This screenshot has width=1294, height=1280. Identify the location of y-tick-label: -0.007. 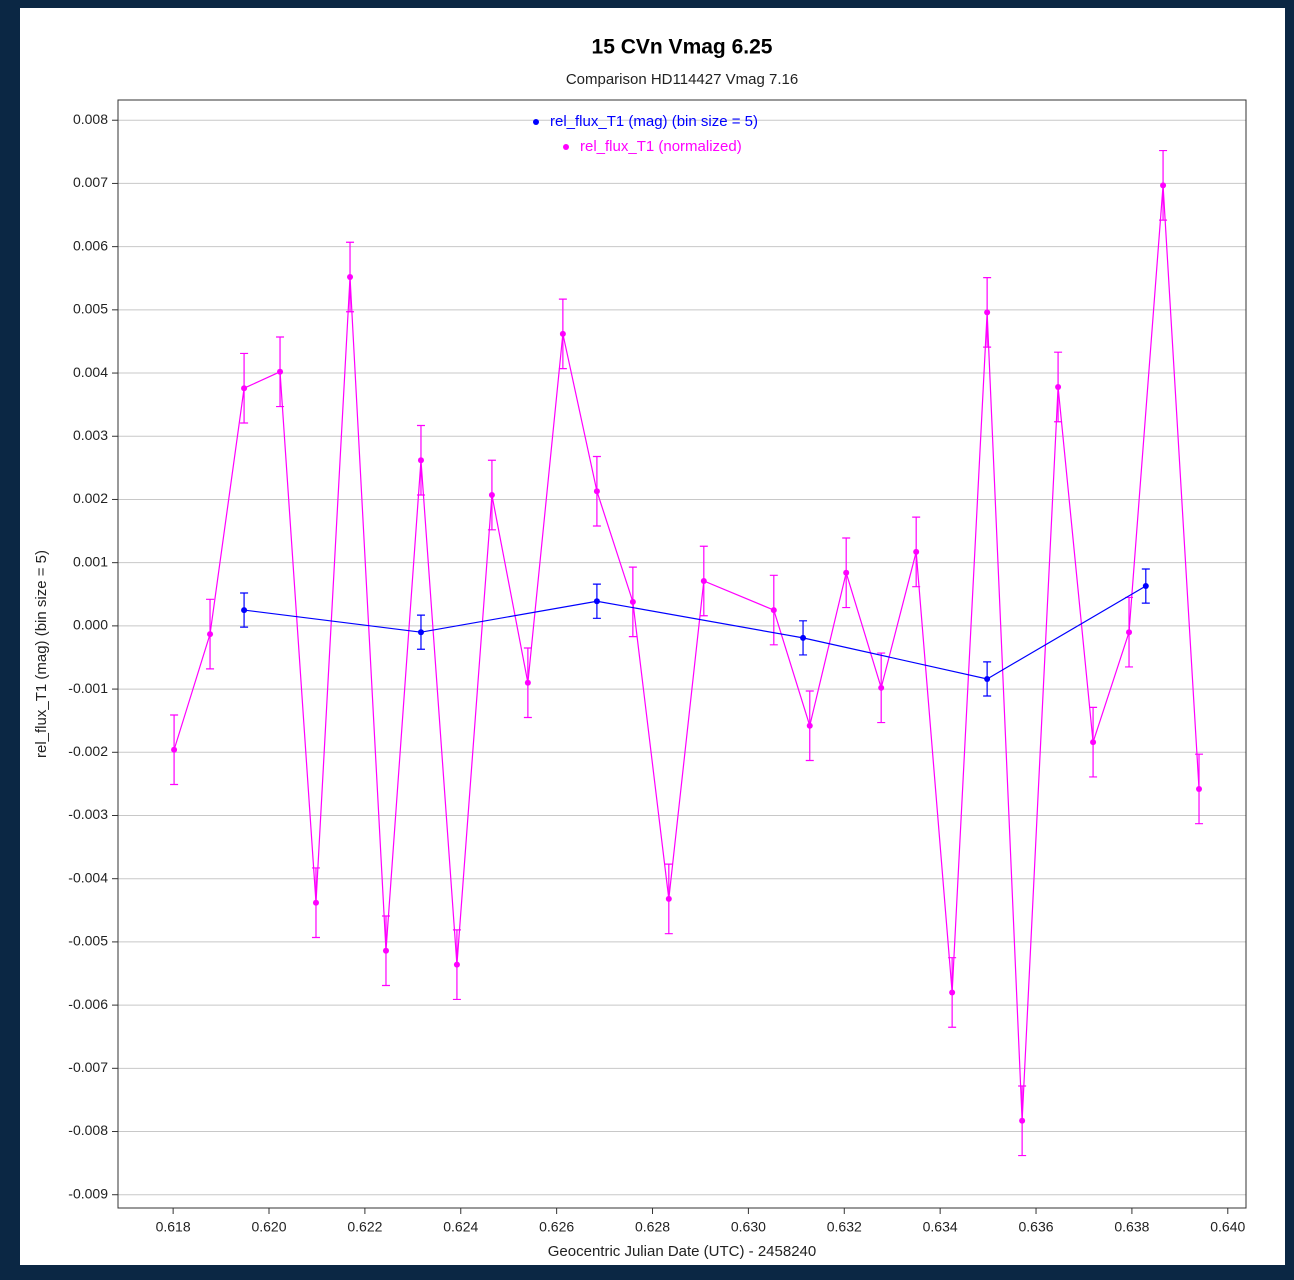
(88, 1067).